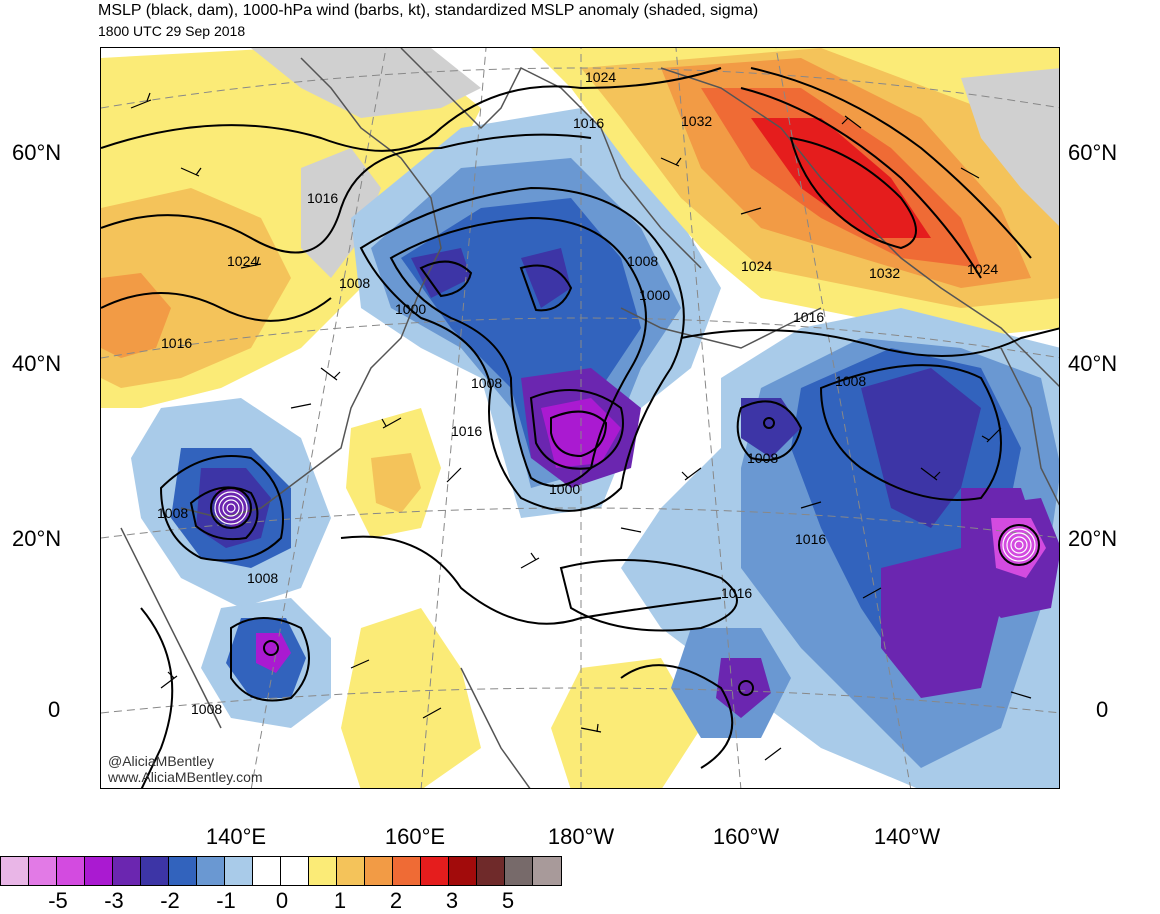 The width and height of the screenshot is (1160, 914). Describe the element at coordinates (37, 538) in the screenshot. I see `lat-label-left-20n: 20°N` at that location.